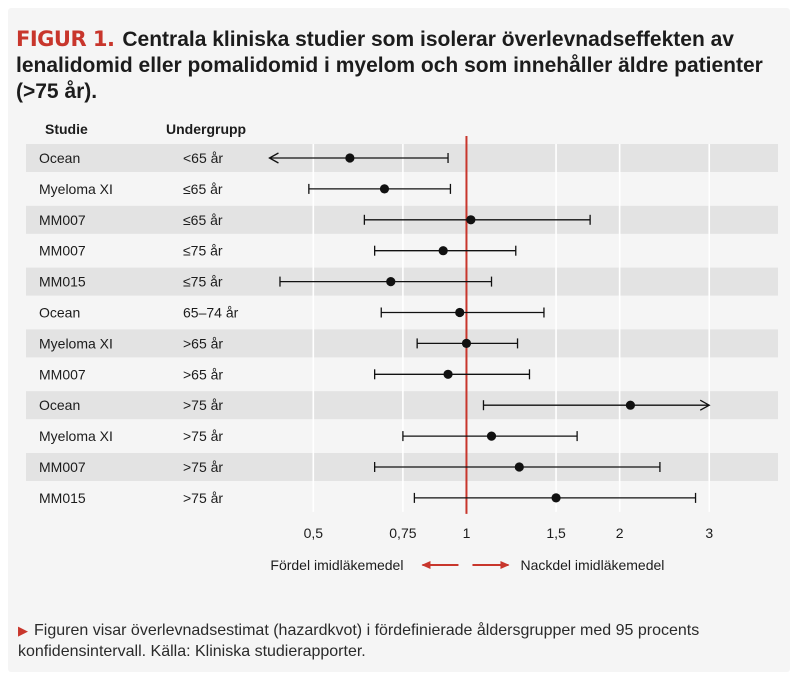 Image resolution: width=800 pixels, height=680 pixels. What do you see at coordinates (314, 533) in the screenshot?
I see `x-tick-label: 0,5` at bounding box center [314, 533].